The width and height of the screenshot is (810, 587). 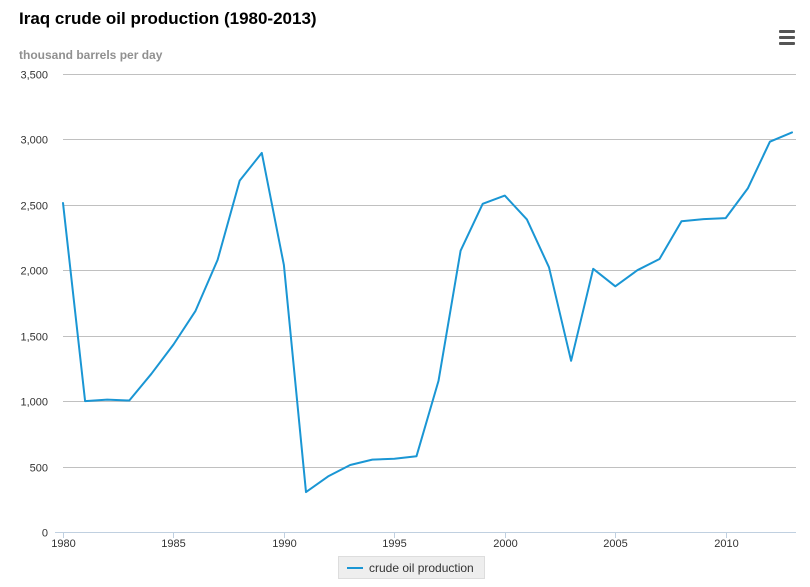 I want to click on x-tick-label: 2000, so click(x=505, y=544).